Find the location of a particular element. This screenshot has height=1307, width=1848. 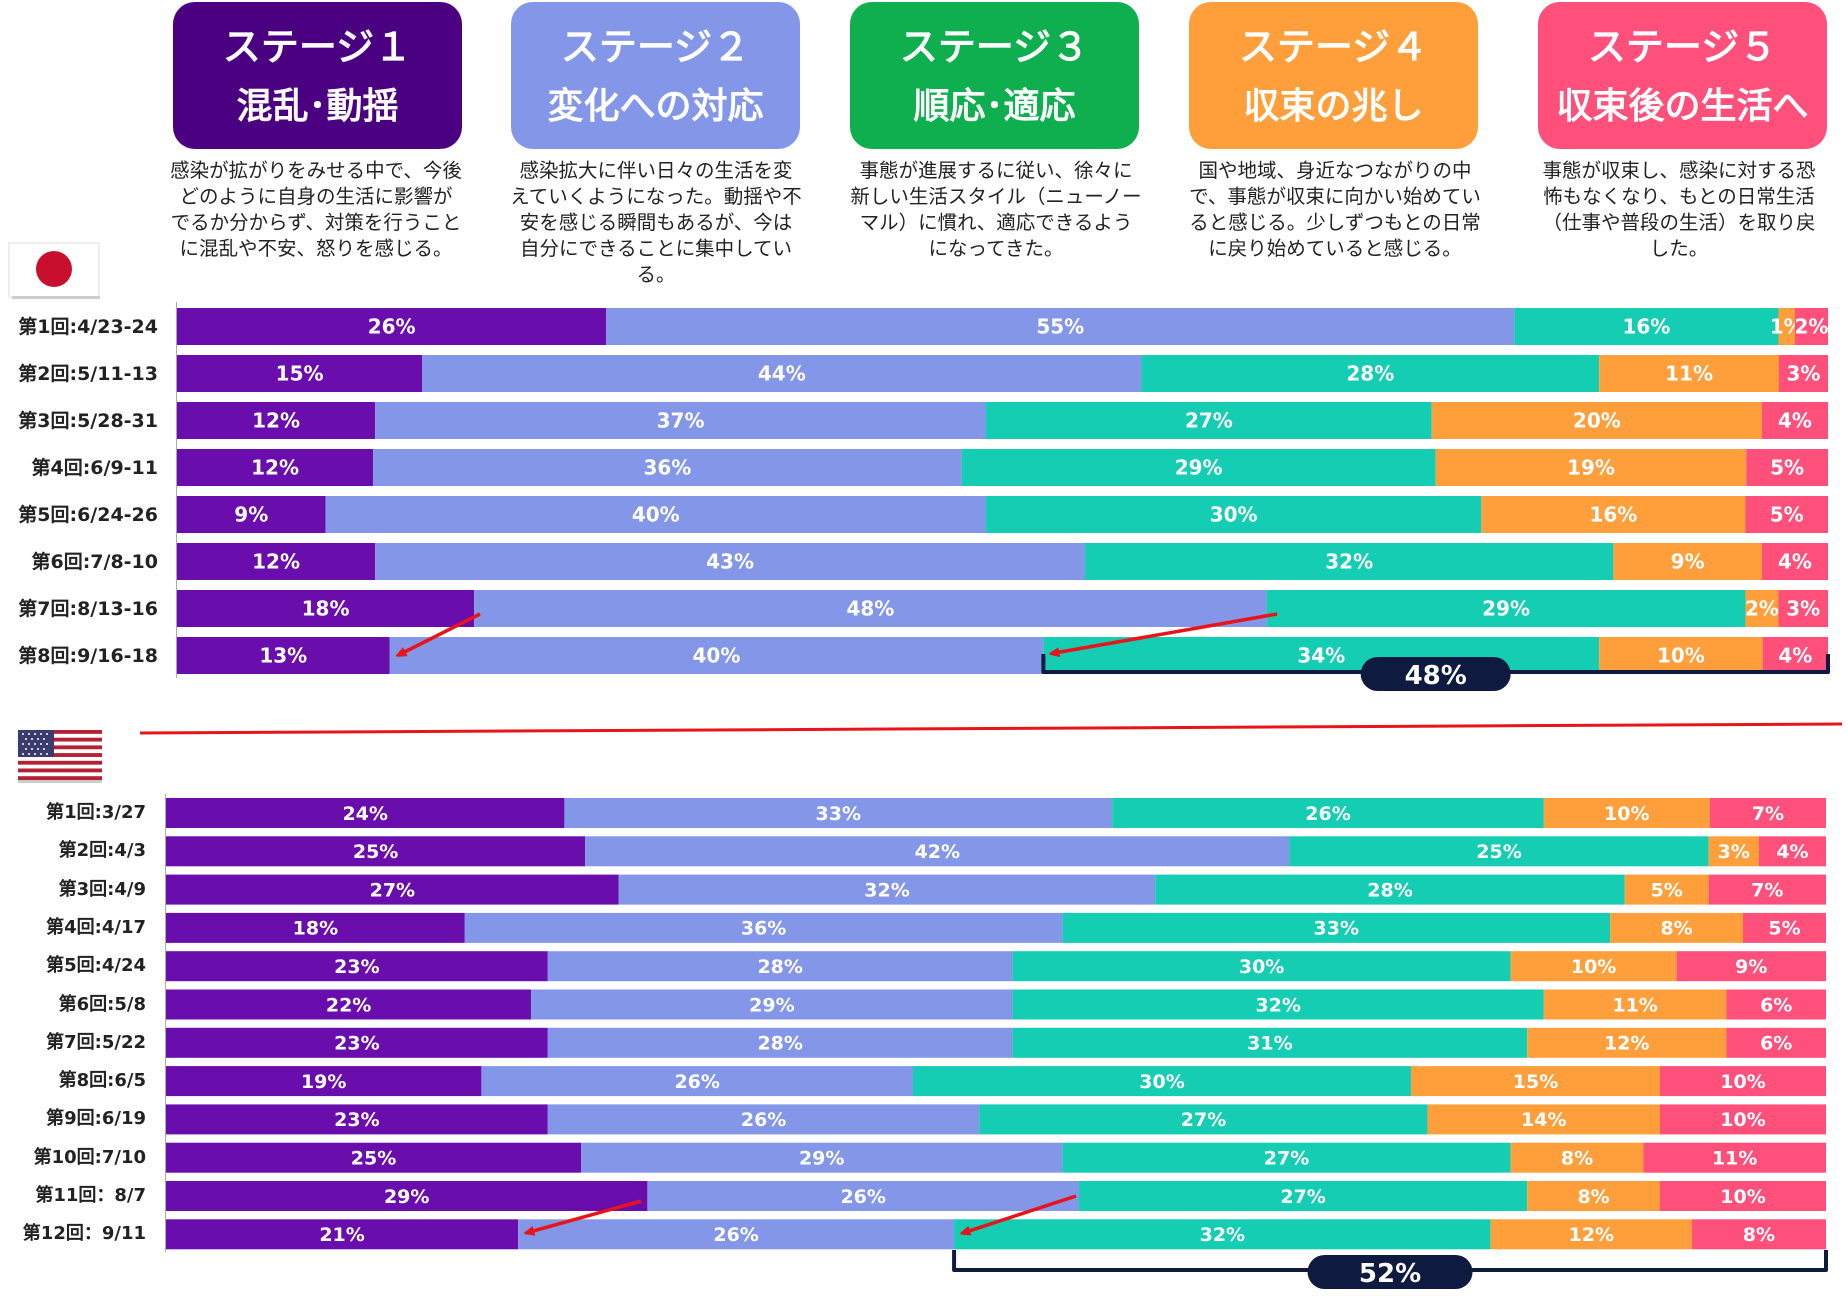

us-bar-row10-stage3 is located at coordinates (1286, 1157).